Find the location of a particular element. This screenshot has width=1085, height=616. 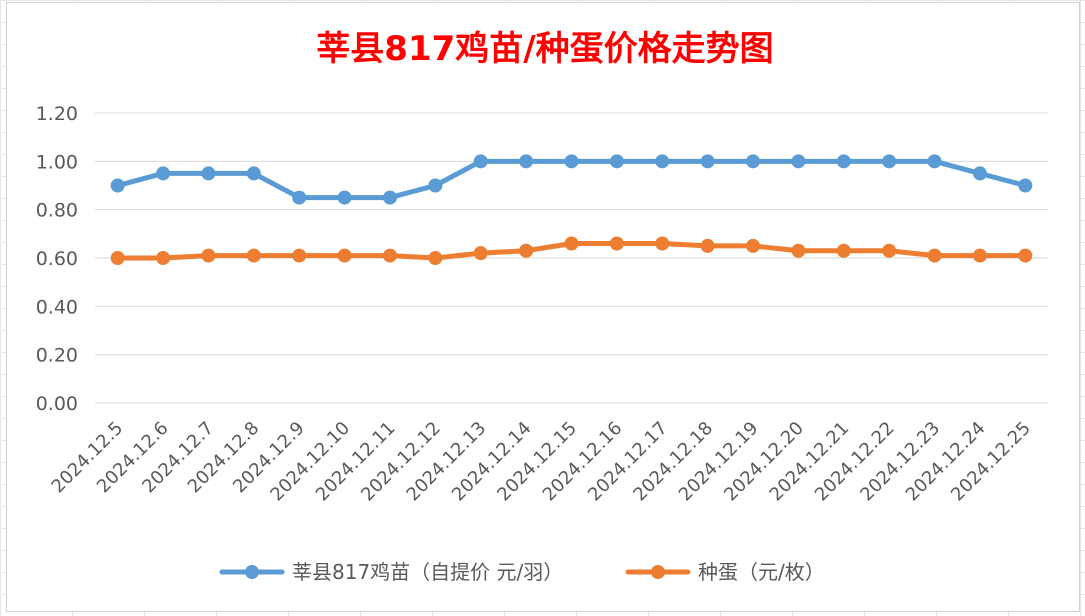

legend: 莘县817鸡苗（自提价 元/羽） 种蛋（元/枚） is located at coordinates (522, 572).